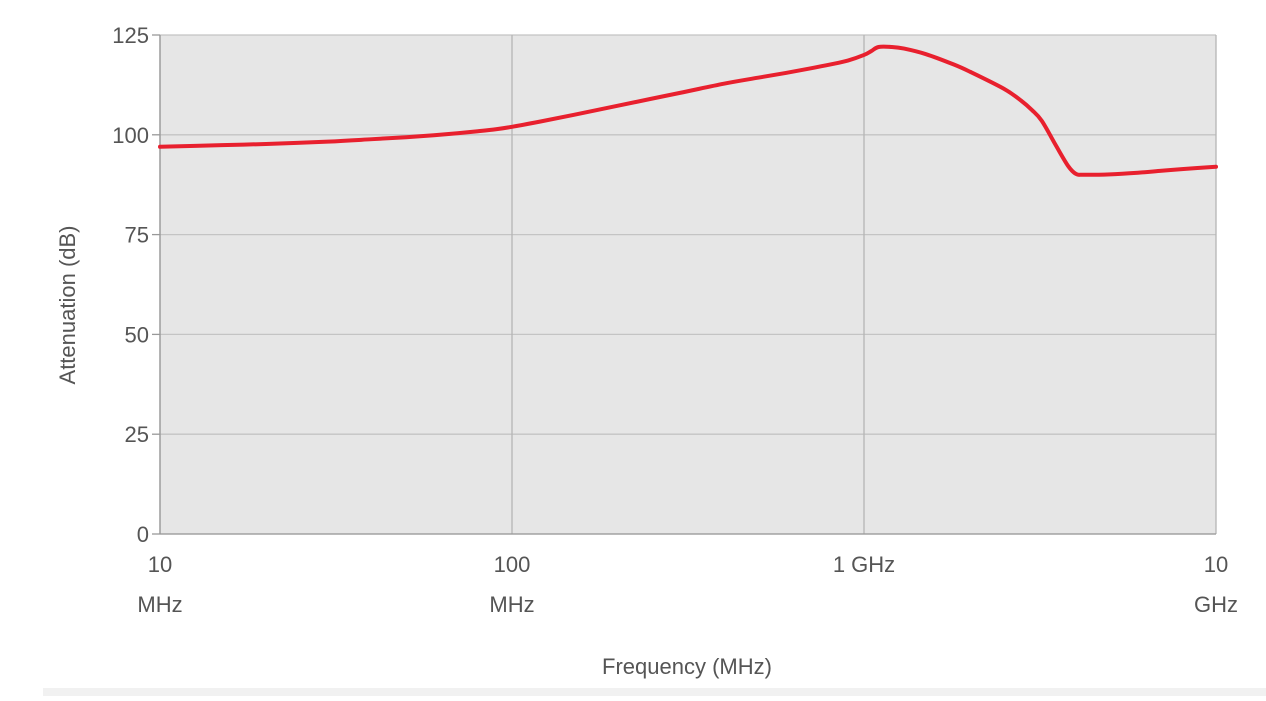 This screenshot has width=1266, height=701. I want to click on y-tick-label: 75, so click(137, 235).